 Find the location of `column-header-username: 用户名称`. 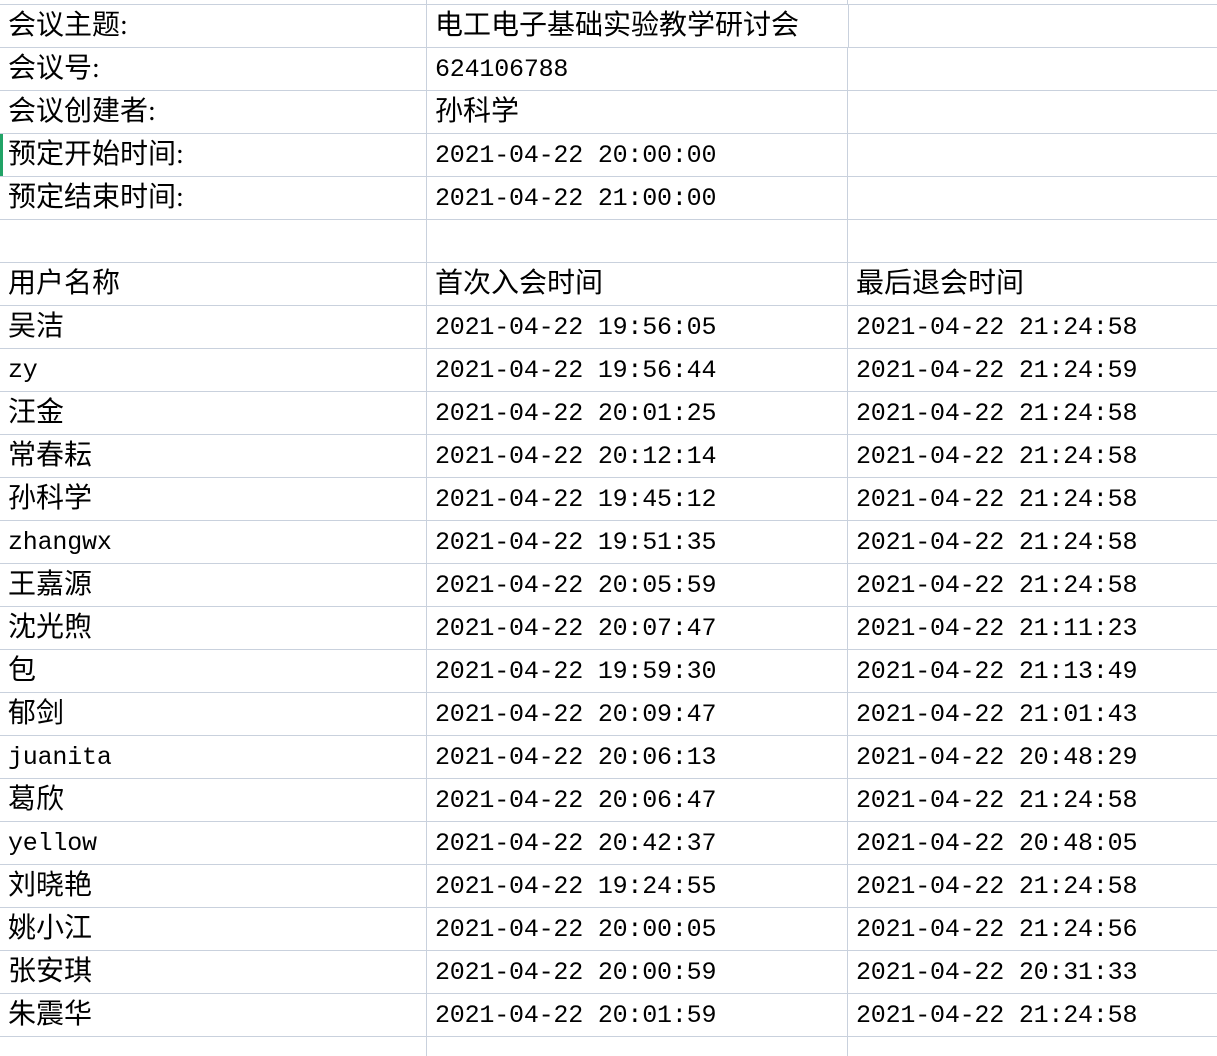

column-header-username: 用户名称 is located at coordinates (213, 284).